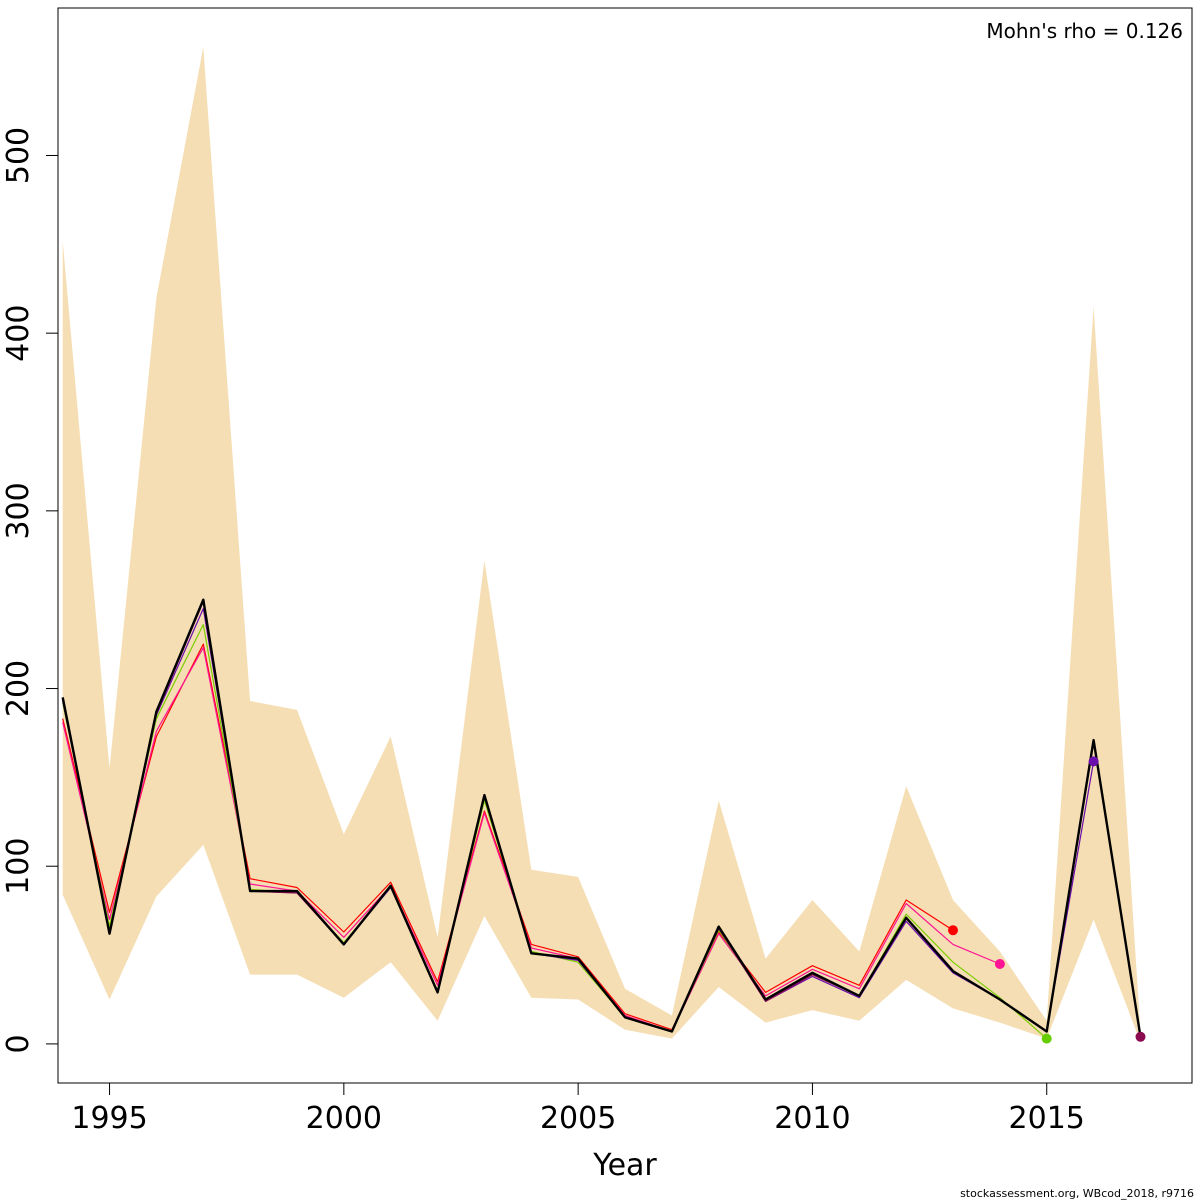  I want to click on y-tick-label-200: 200, so click(18, 688).